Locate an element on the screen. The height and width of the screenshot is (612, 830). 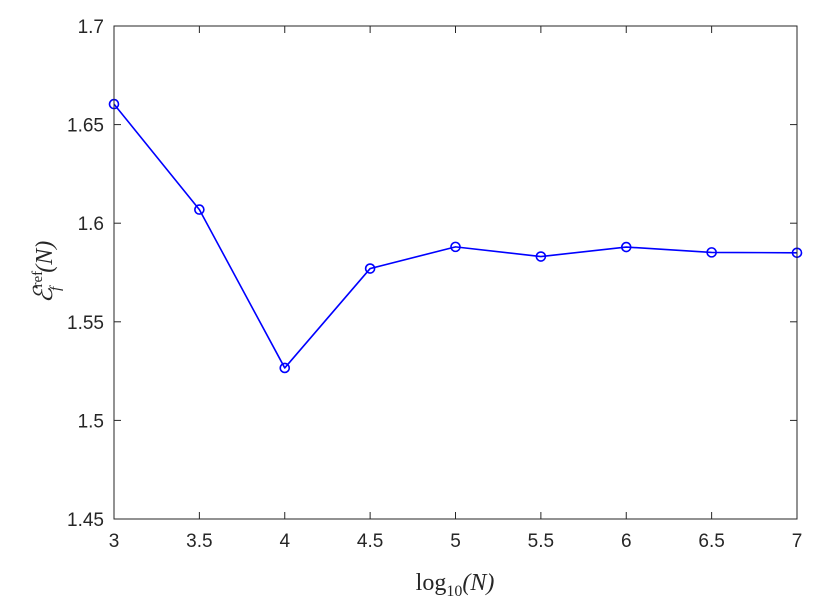
y-tick-label: 1.65 is located at coordinates (85, 126).